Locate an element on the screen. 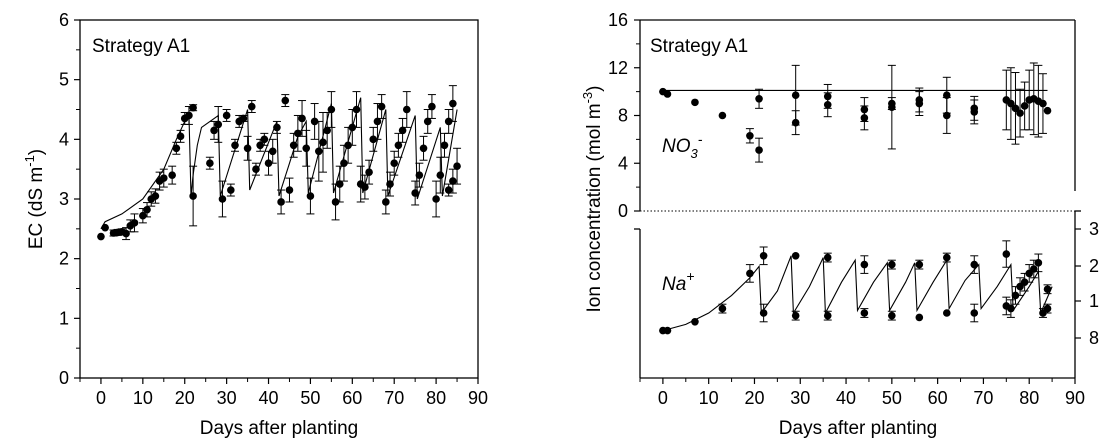 The width and height of the screenshot is (1103, 445). ec-y-axis-label: EC (dS m-1) is located at coordinates (34, 199).